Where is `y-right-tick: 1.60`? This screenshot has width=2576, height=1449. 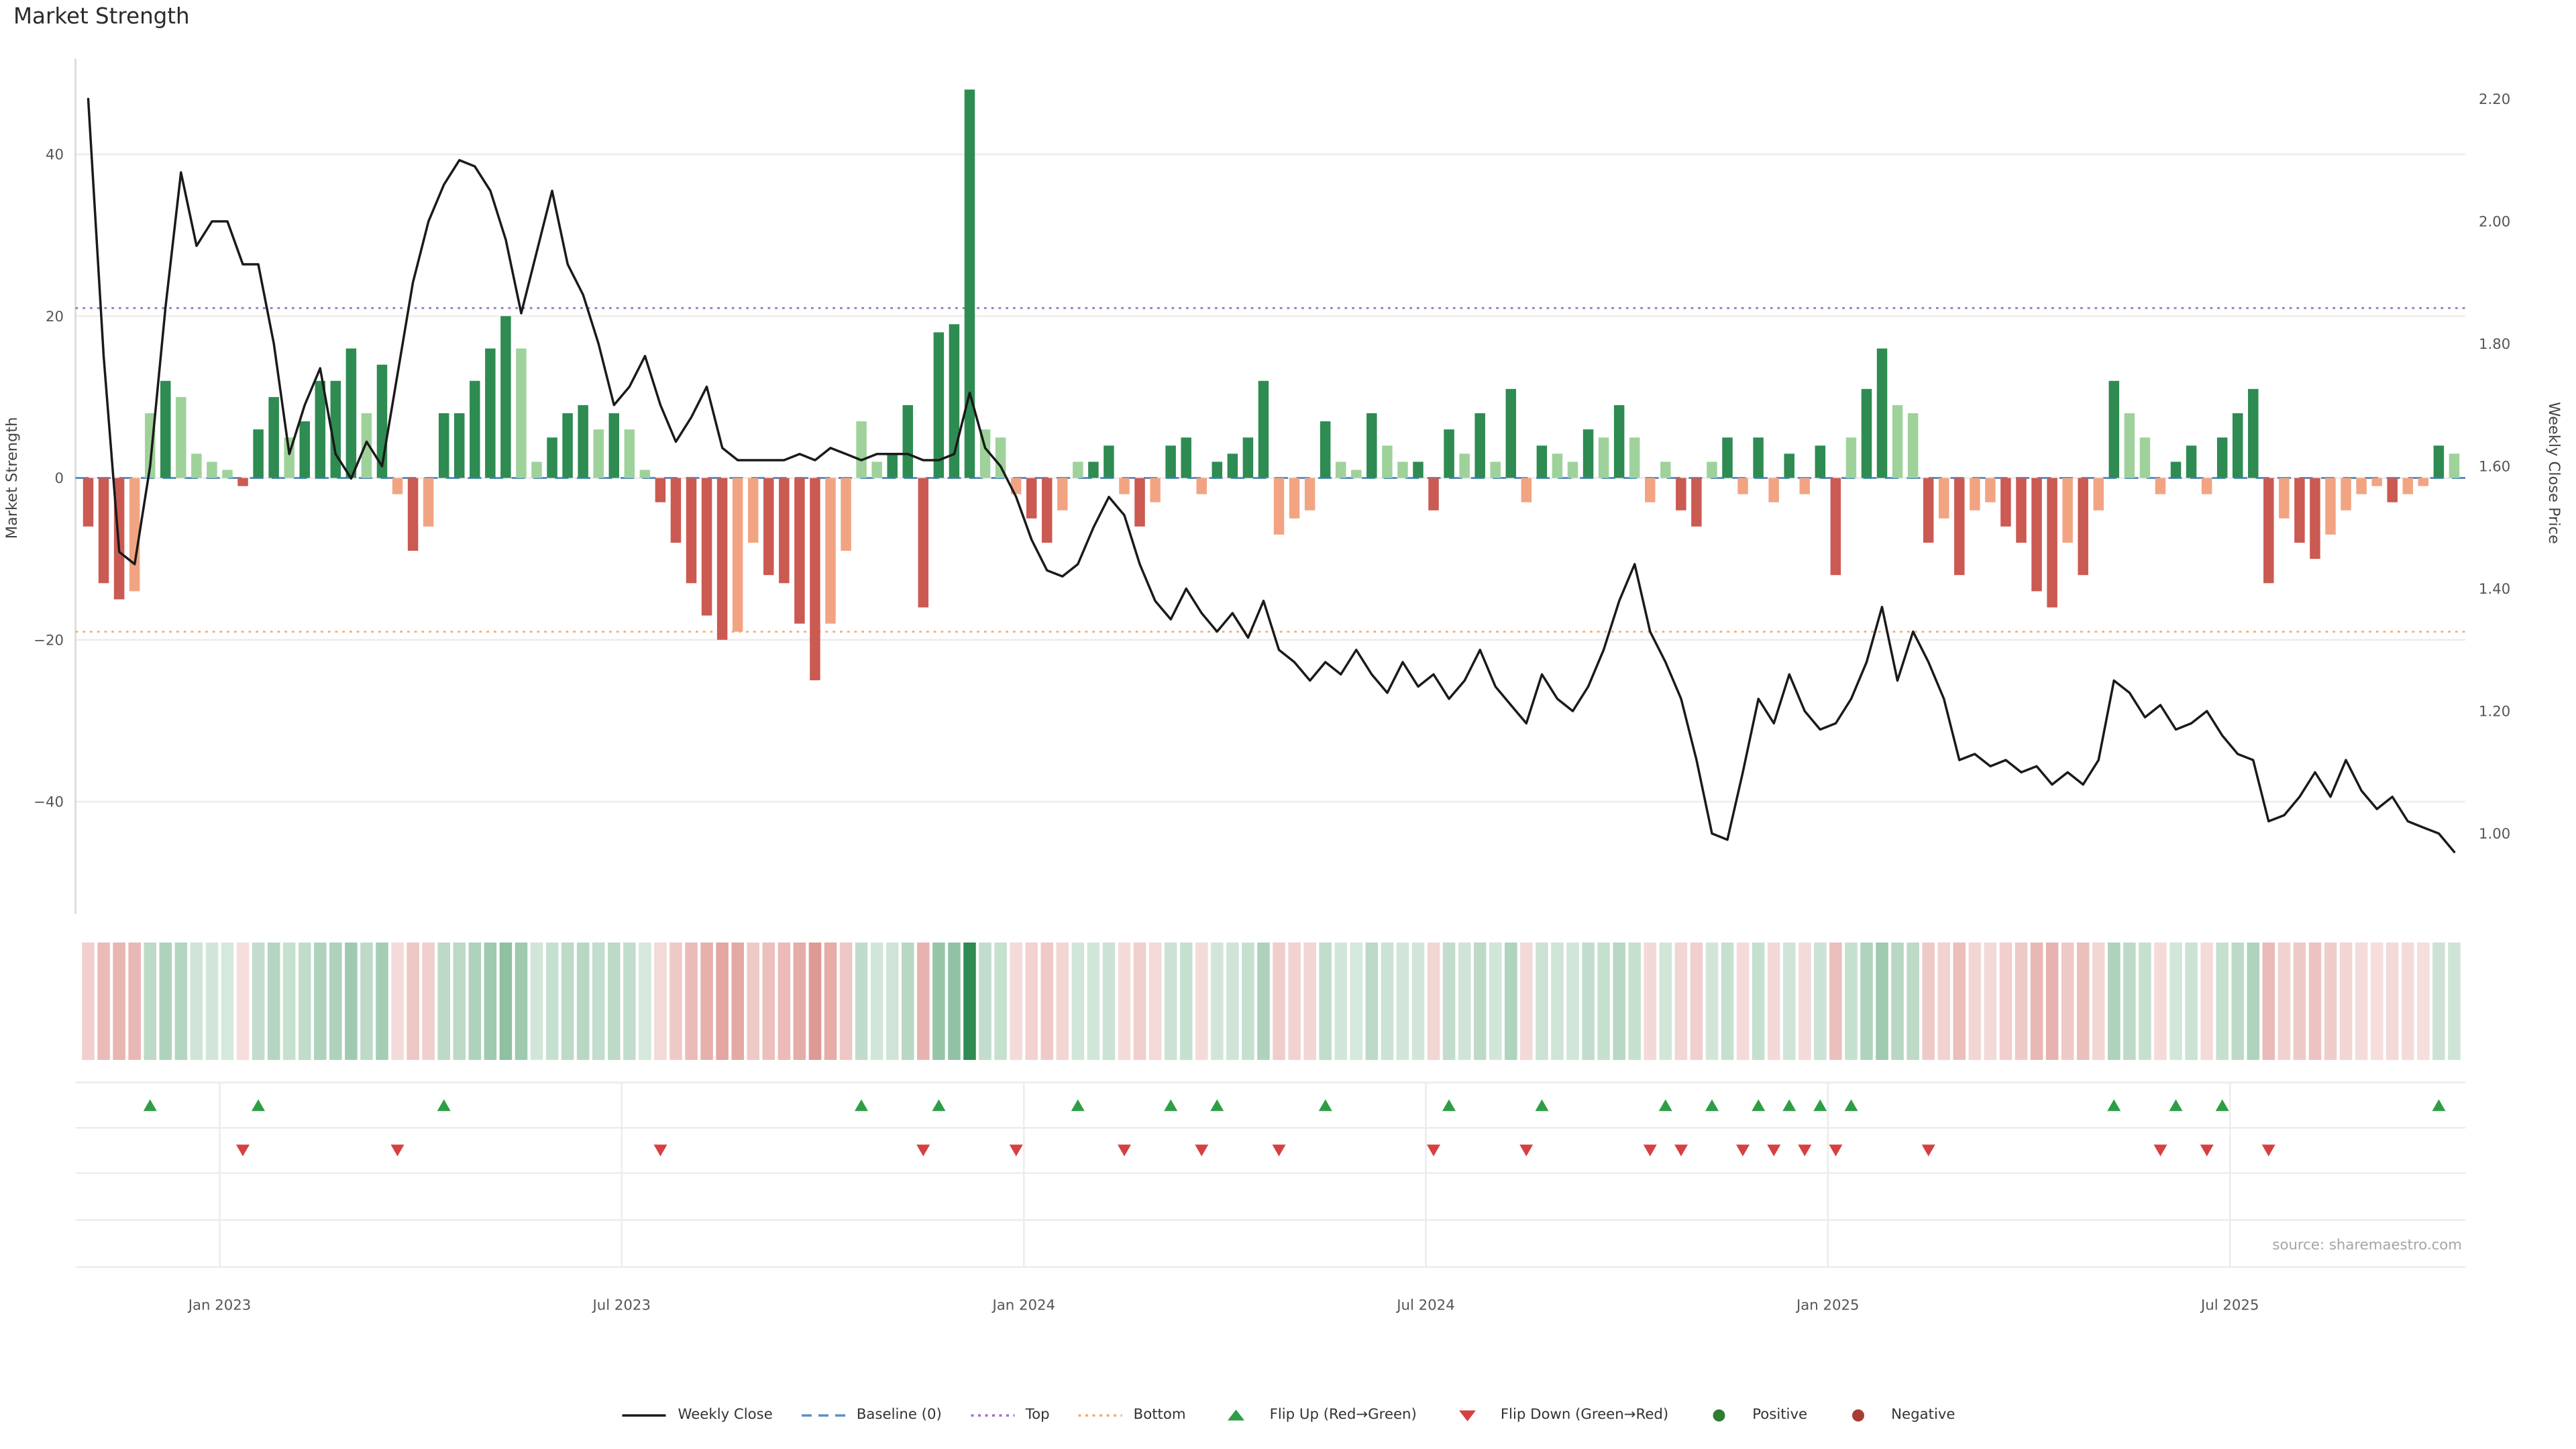 y-right-tick: 1.60 is located at coordinates (2494, 467).